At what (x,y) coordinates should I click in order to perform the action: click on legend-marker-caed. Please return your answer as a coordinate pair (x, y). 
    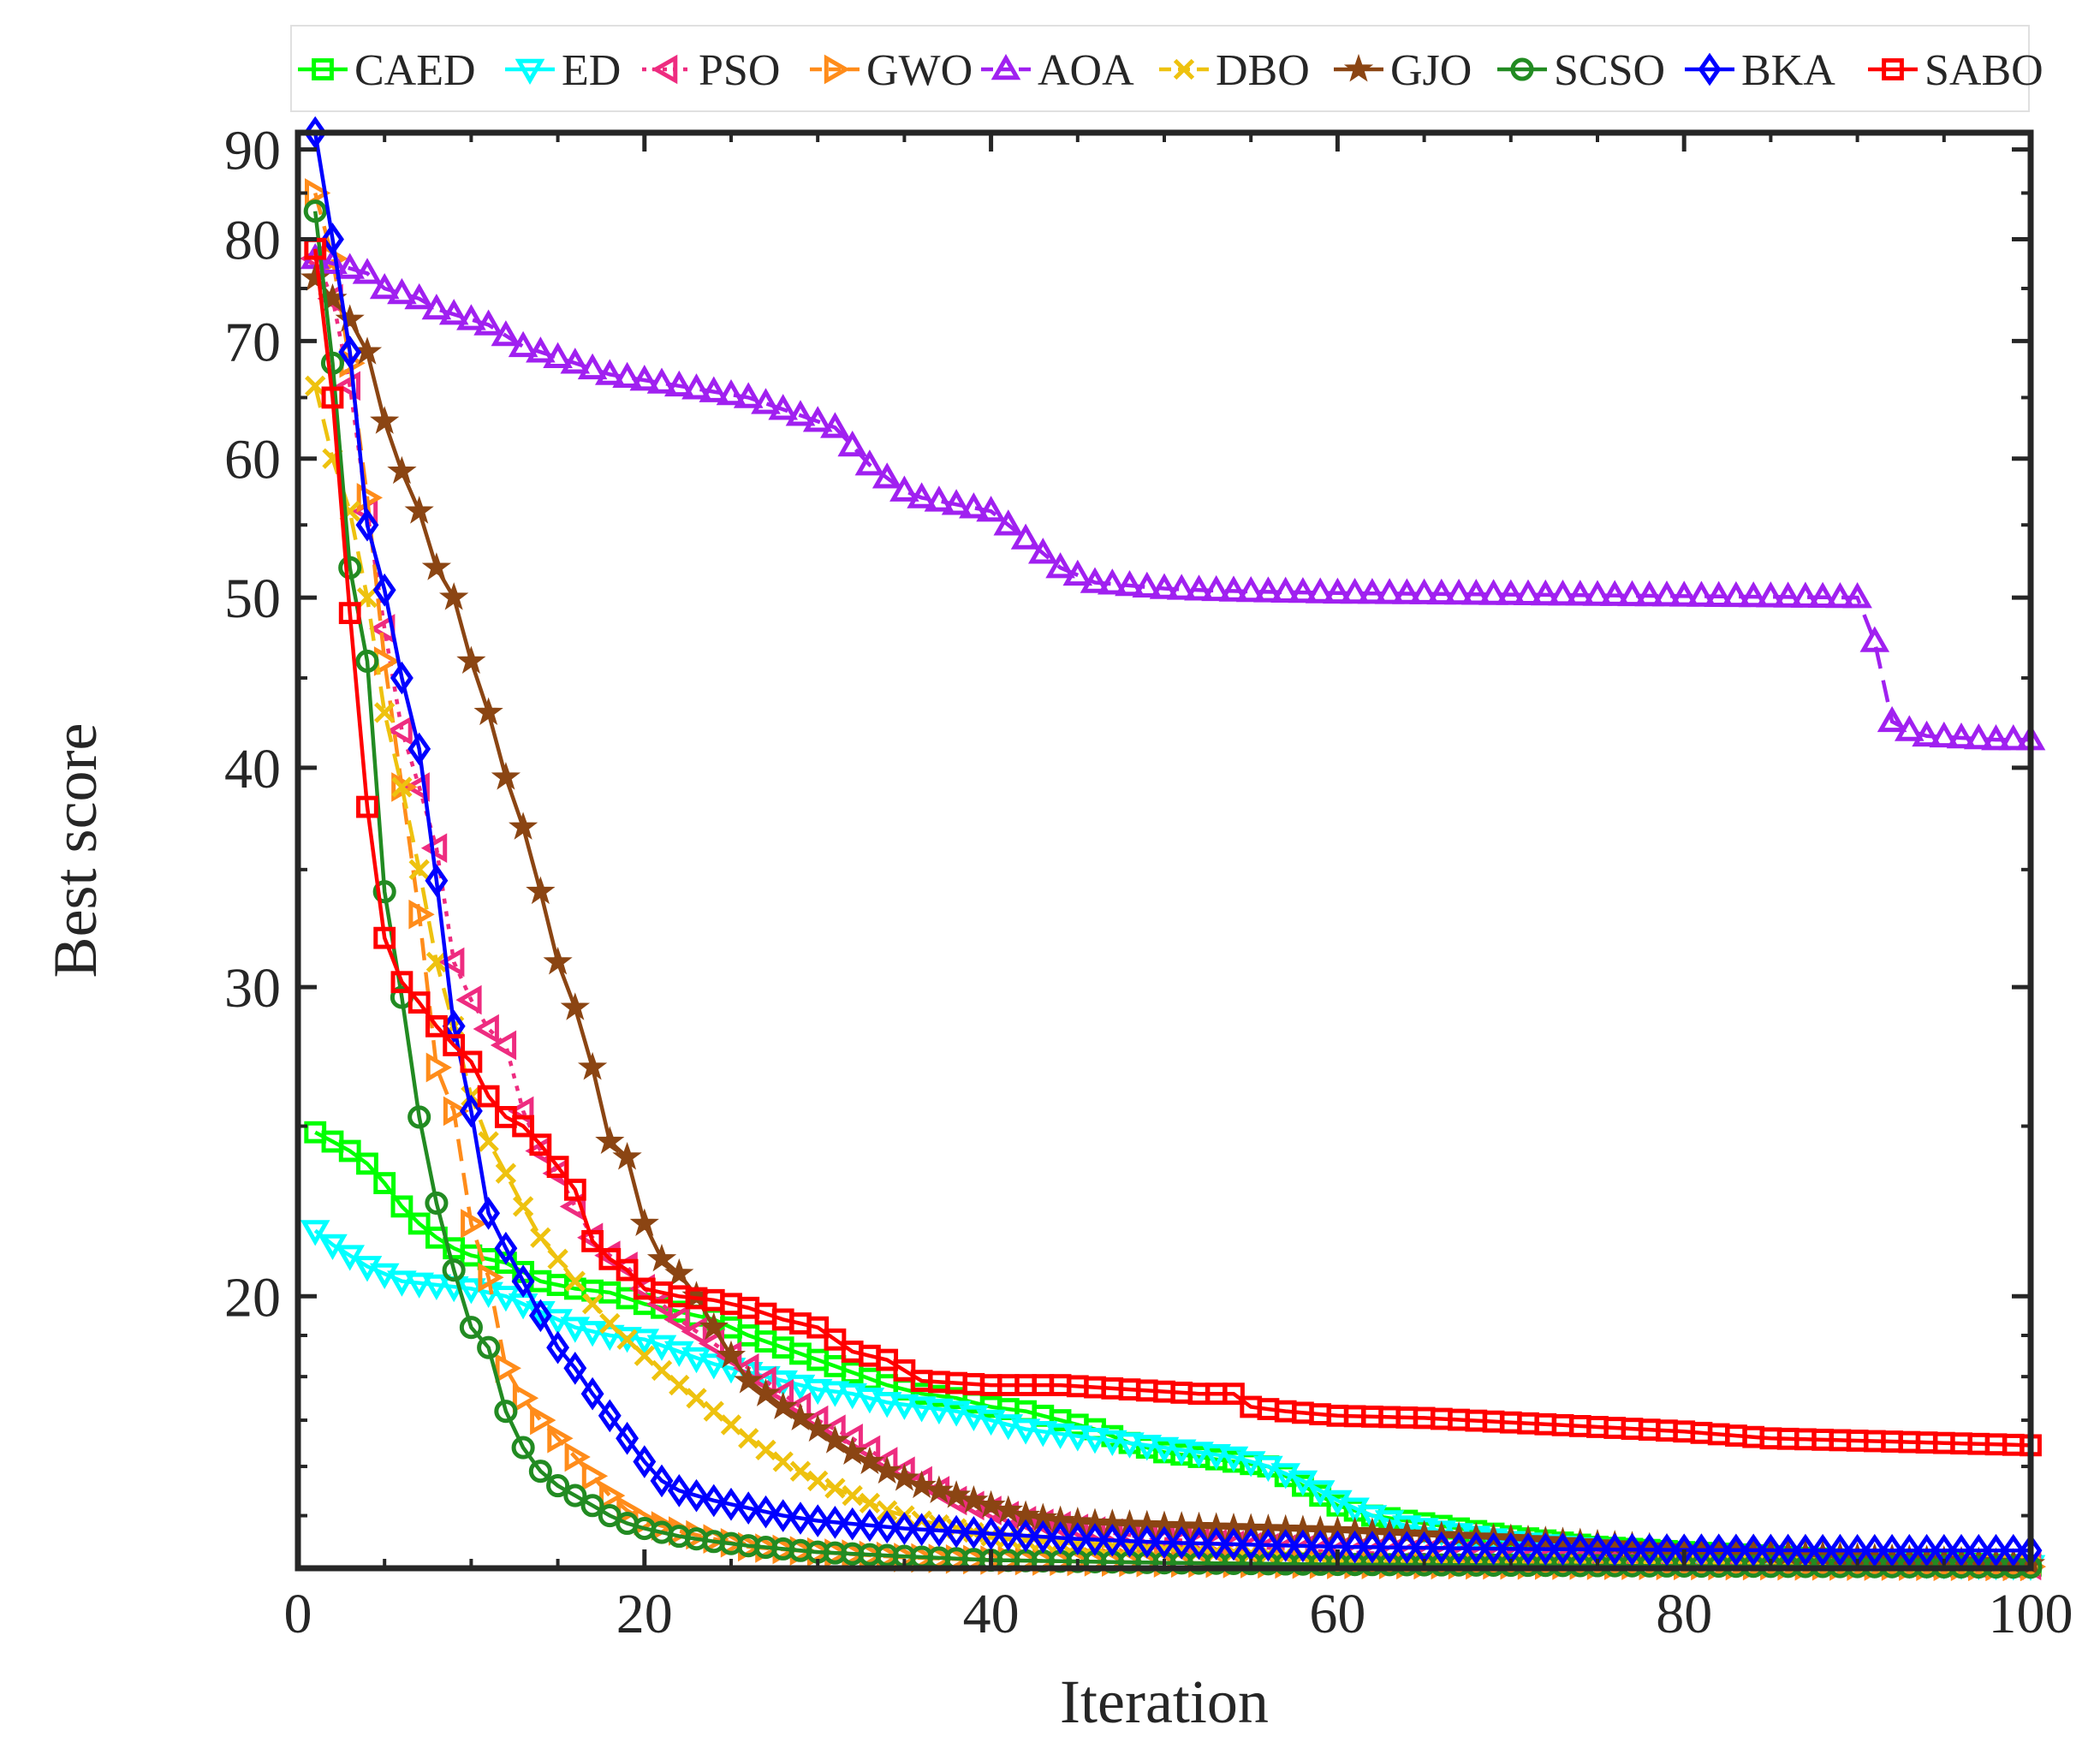
    Looking at the image, I should click on (323, 69).